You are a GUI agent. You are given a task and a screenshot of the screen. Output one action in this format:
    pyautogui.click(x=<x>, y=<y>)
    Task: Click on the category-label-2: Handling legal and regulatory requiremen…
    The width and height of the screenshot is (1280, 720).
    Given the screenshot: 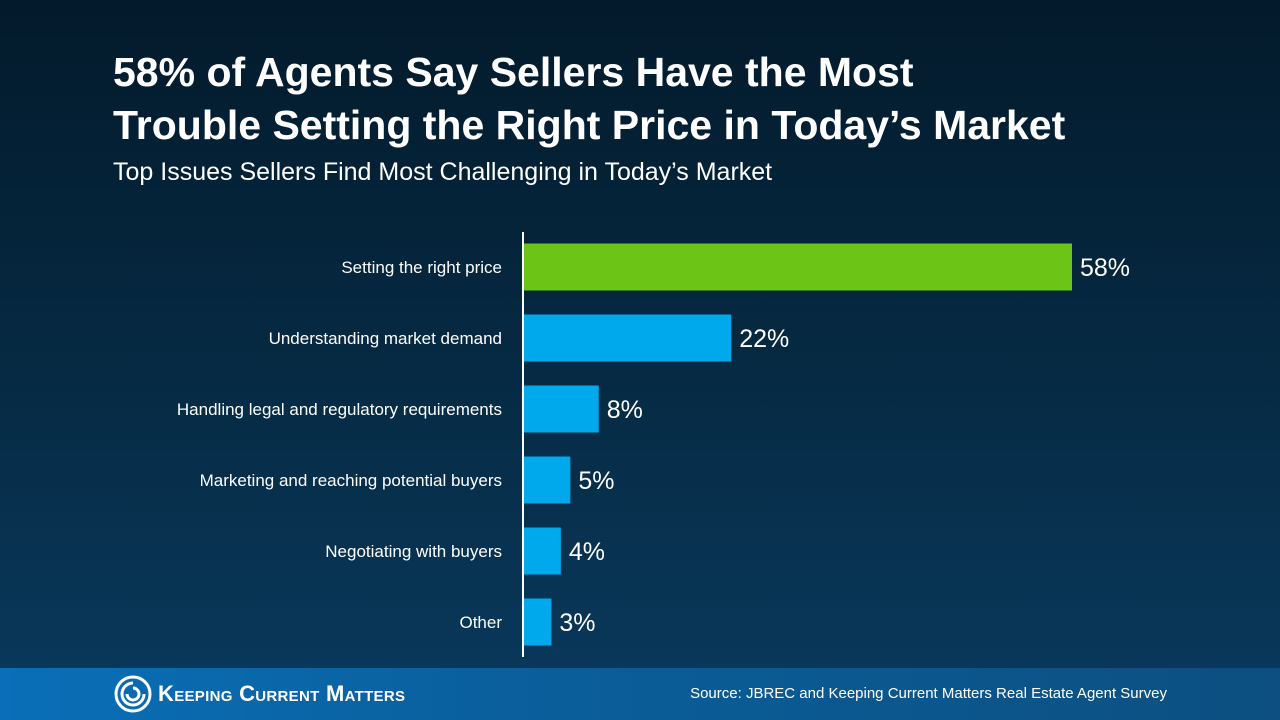 What is the action you would take?
    pyautogui.click(x=339, y=409)
    